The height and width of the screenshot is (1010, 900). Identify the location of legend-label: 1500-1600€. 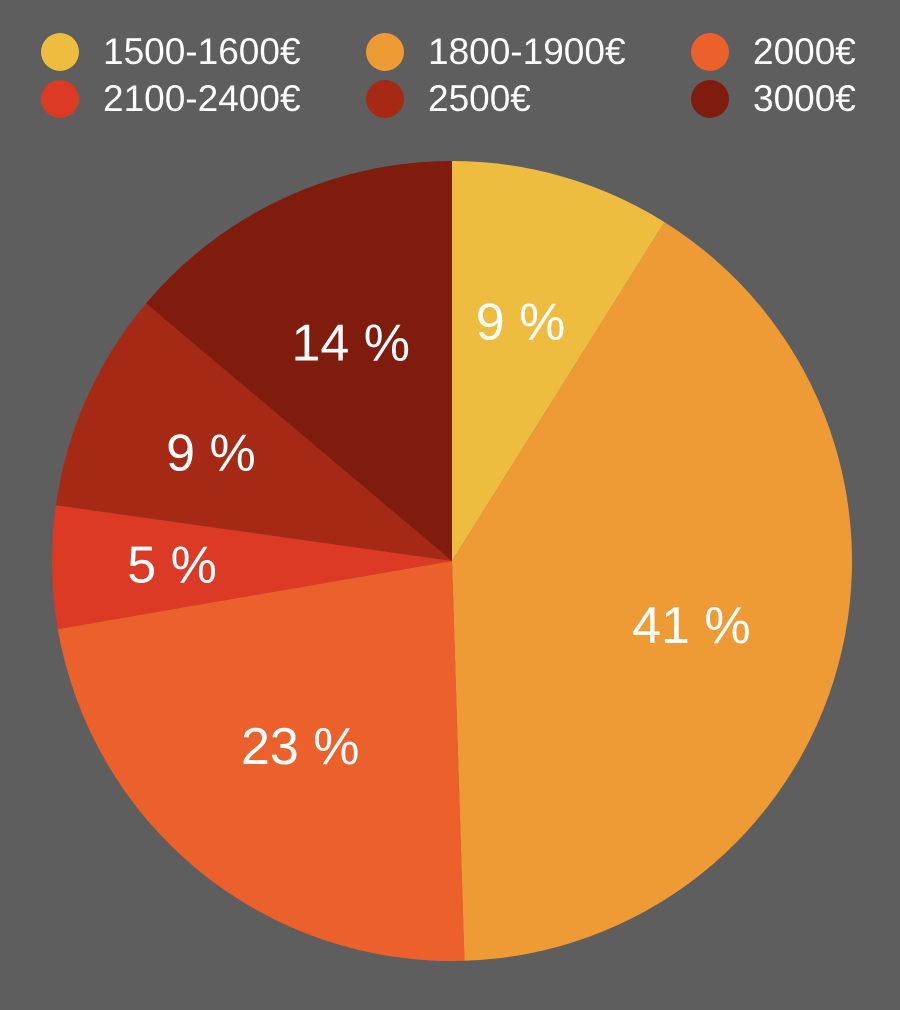
(202, 51).